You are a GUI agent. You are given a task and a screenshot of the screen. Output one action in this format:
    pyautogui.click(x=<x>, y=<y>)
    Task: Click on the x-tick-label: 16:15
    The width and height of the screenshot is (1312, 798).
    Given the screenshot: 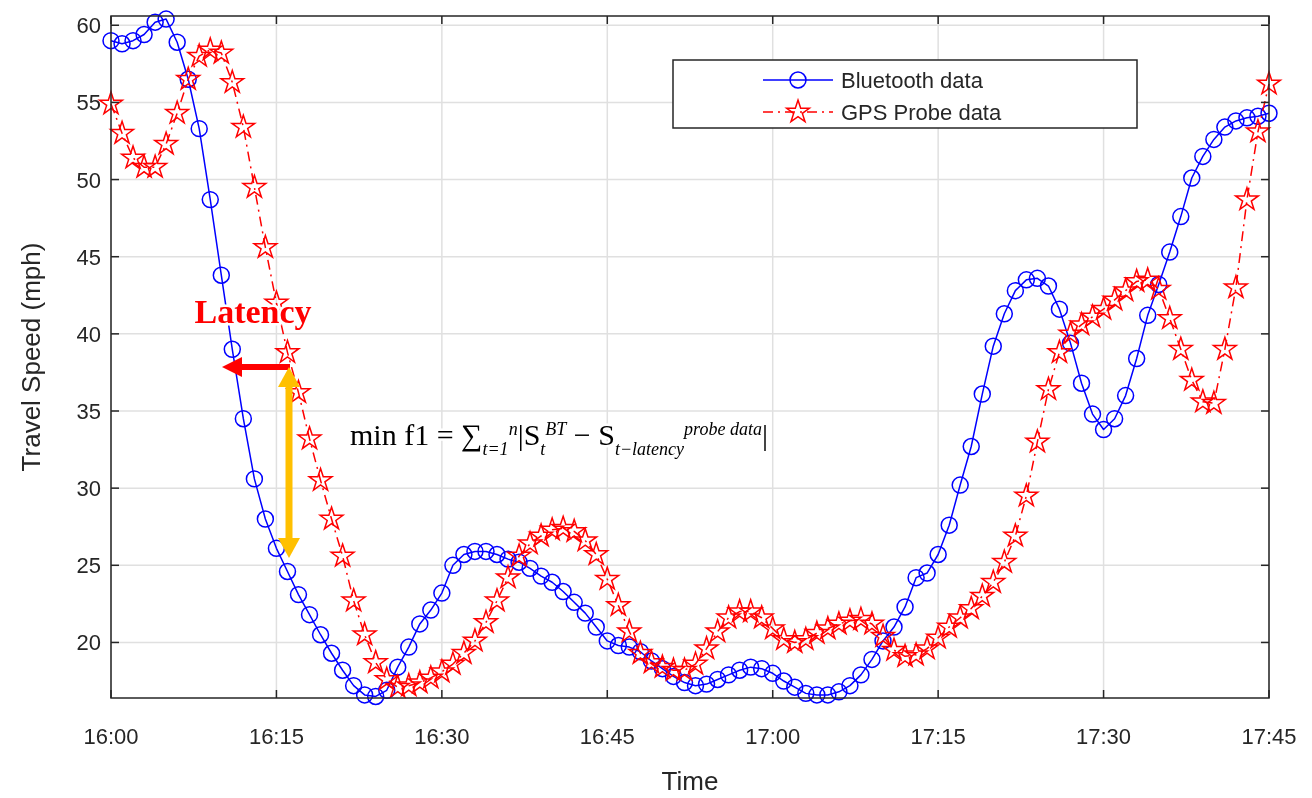 What is the action you would take?
    pyautogui.click(x=276, y=736)
    